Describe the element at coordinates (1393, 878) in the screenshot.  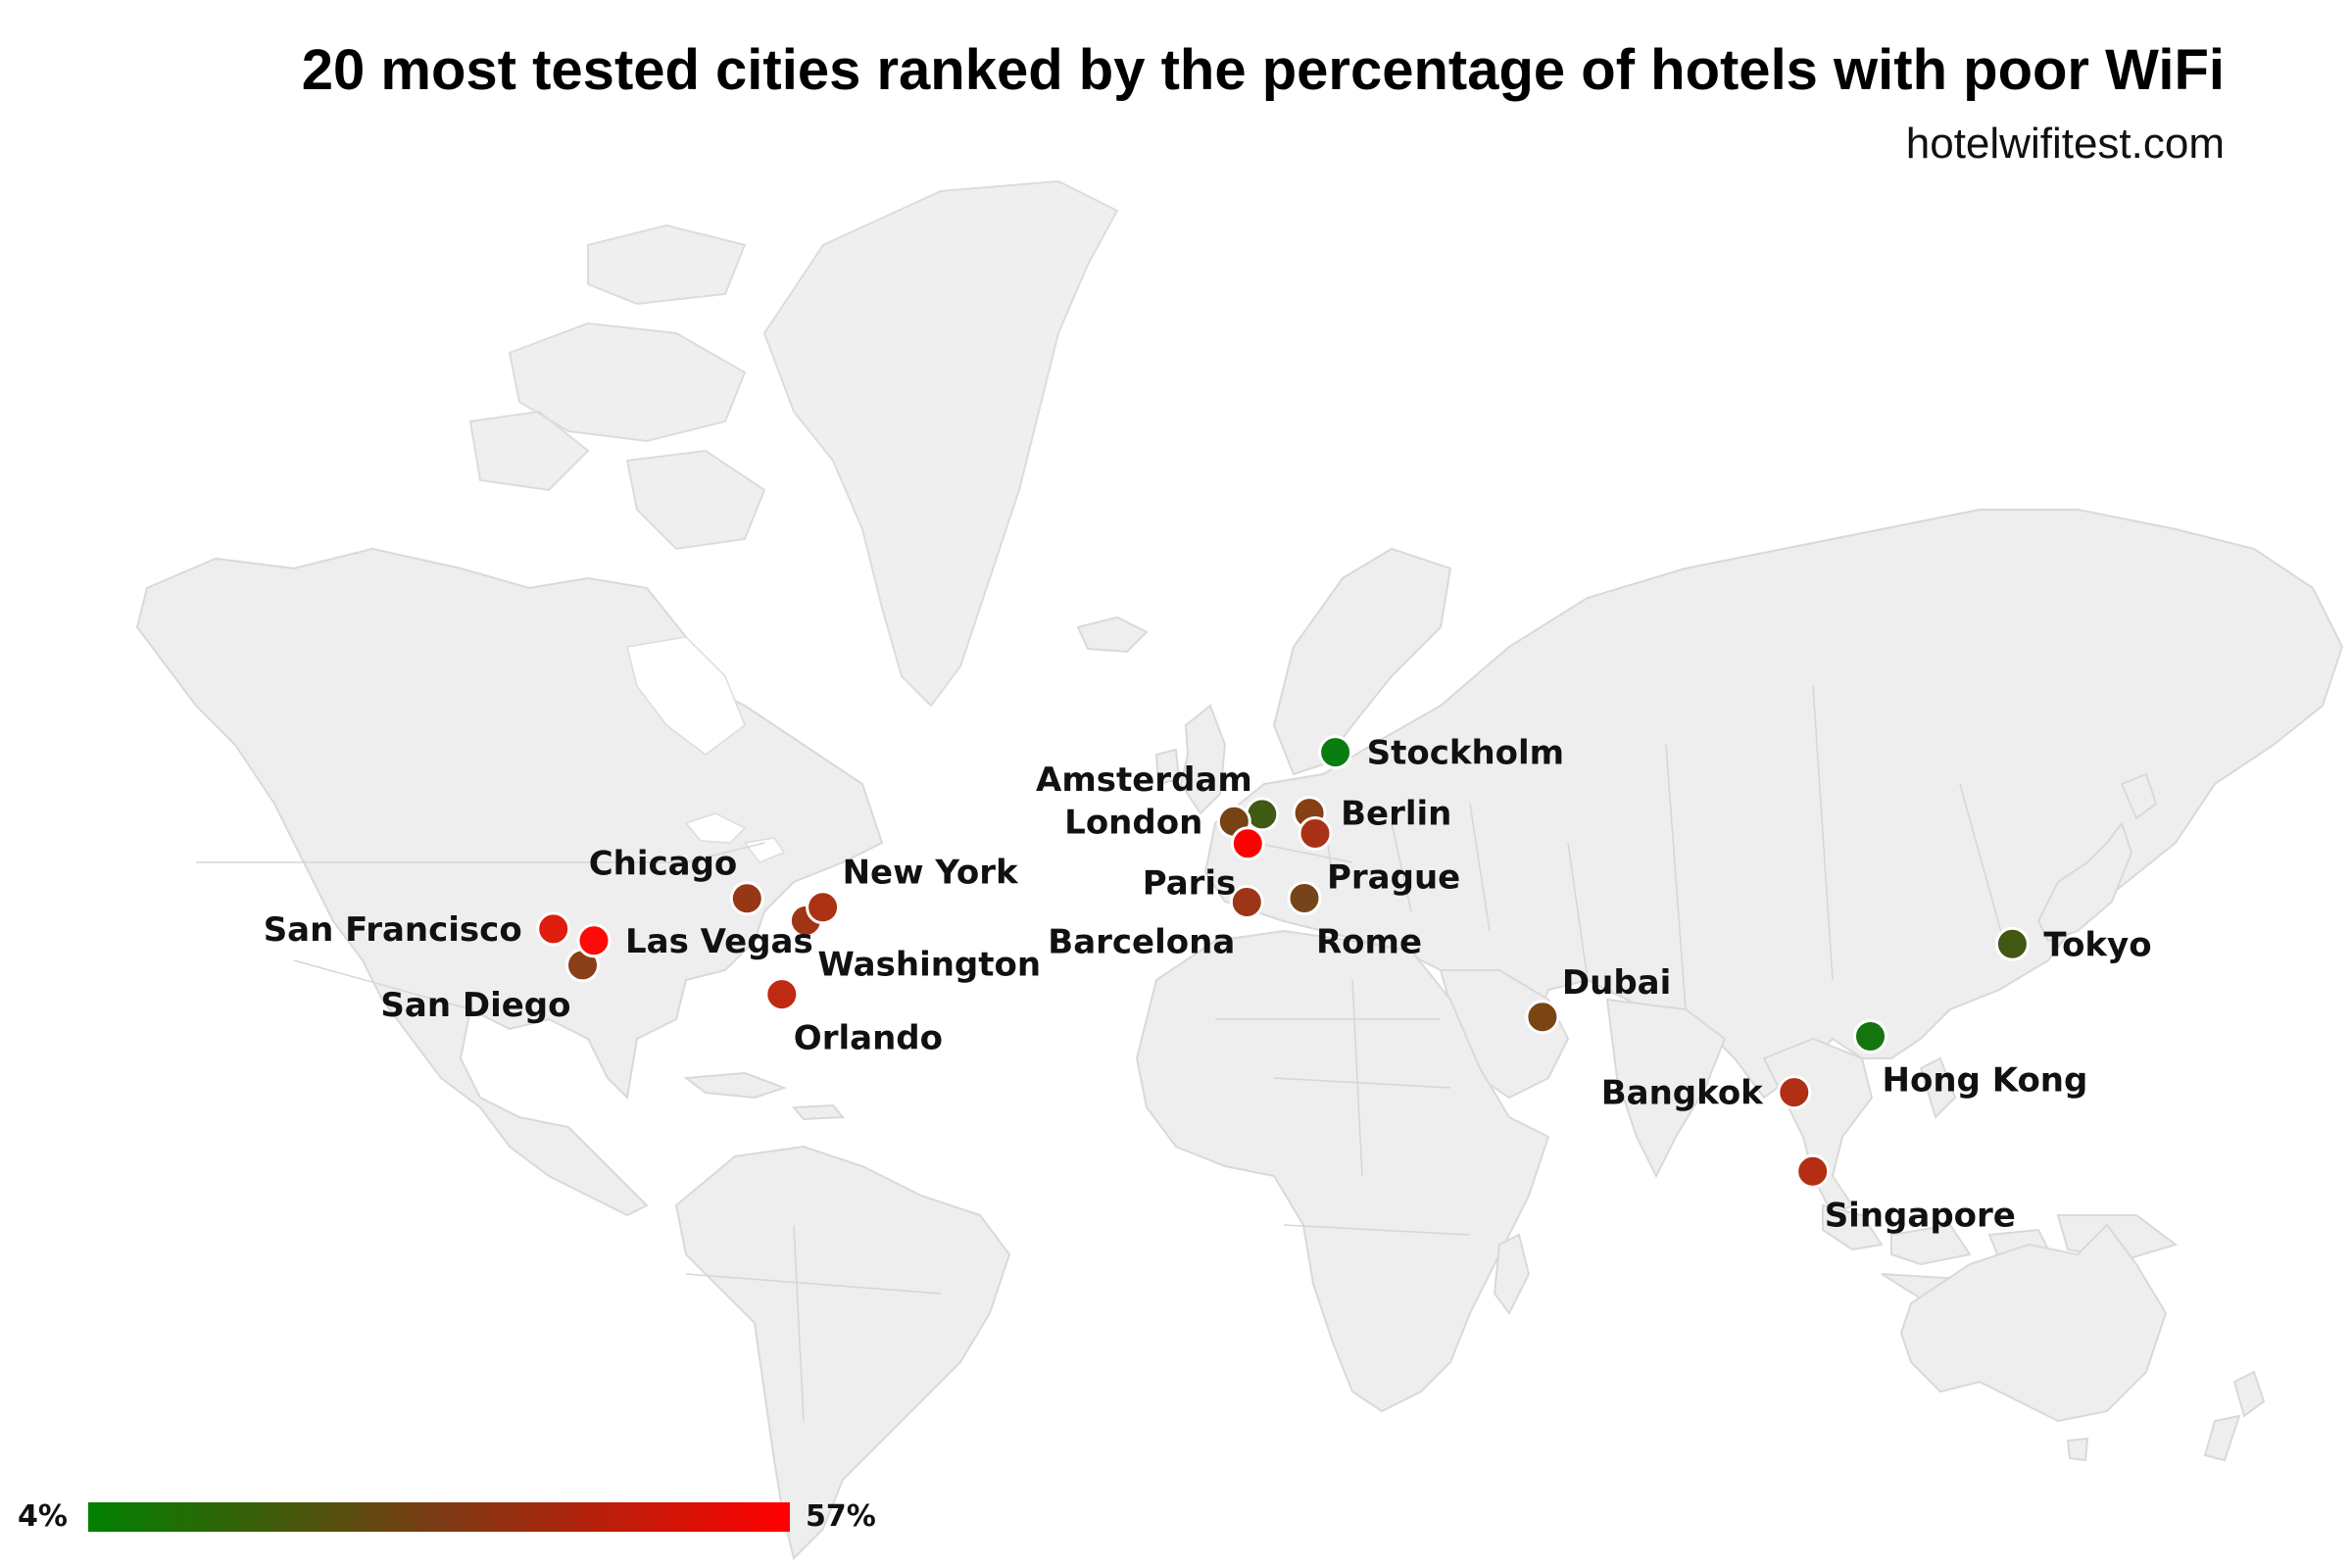
I see `city-label-prague: Prague` at that location.